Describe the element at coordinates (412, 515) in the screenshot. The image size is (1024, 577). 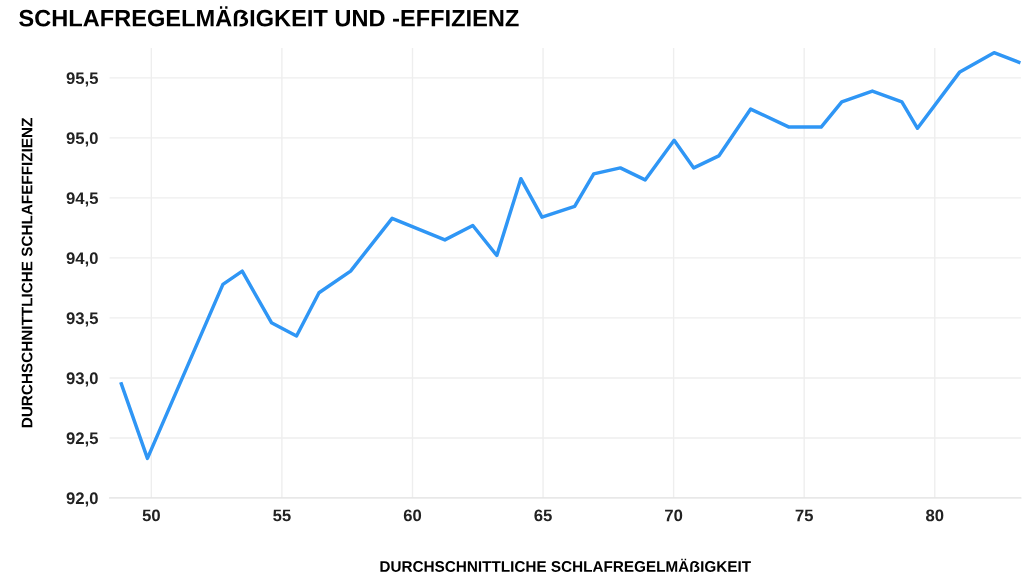
I see `x-tick-label: 60` at that location.